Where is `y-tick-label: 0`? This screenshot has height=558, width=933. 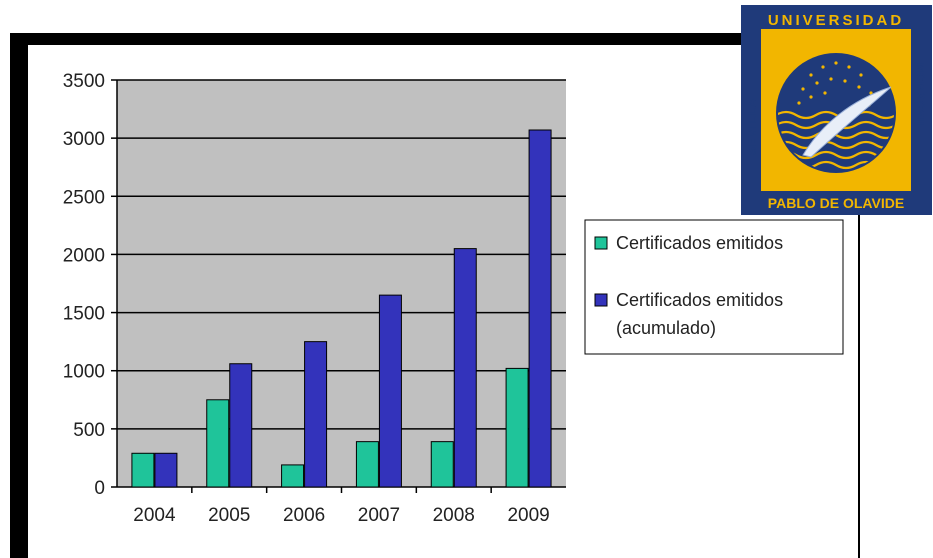 y-tick-label: 0 is located at coordinates (99, 488).